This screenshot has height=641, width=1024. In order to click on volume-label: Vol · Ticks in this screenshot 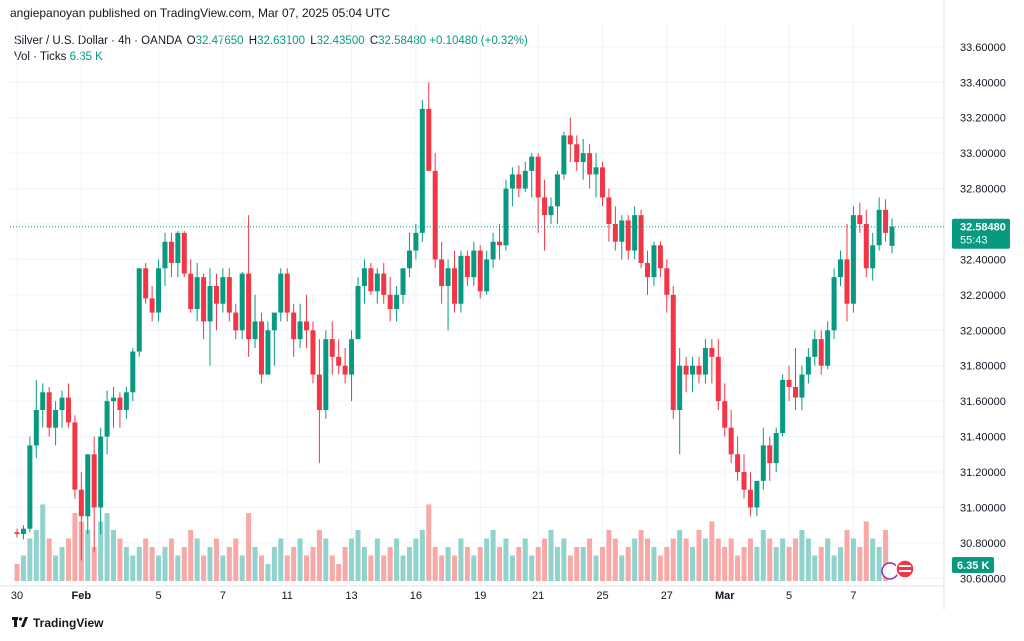, I will do `click(40, 57)`.